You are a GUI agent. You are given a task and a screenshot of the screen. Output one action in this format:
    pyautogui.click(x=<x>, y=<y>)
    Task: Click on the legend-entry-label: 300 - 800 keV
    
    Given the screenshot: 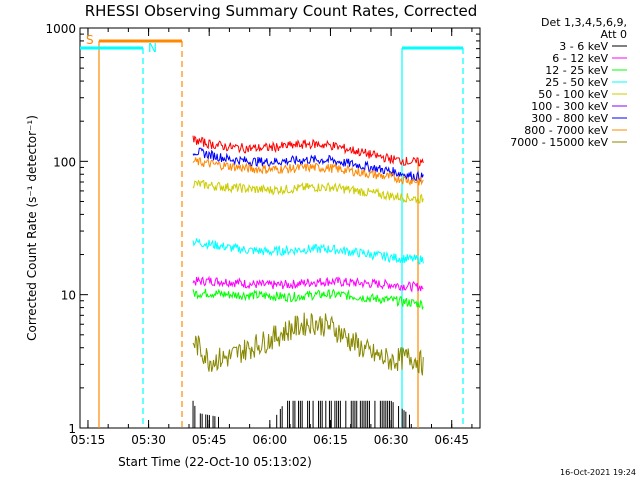 What is the action you would take?
    pyautogui.click(x=569, y=118)
    